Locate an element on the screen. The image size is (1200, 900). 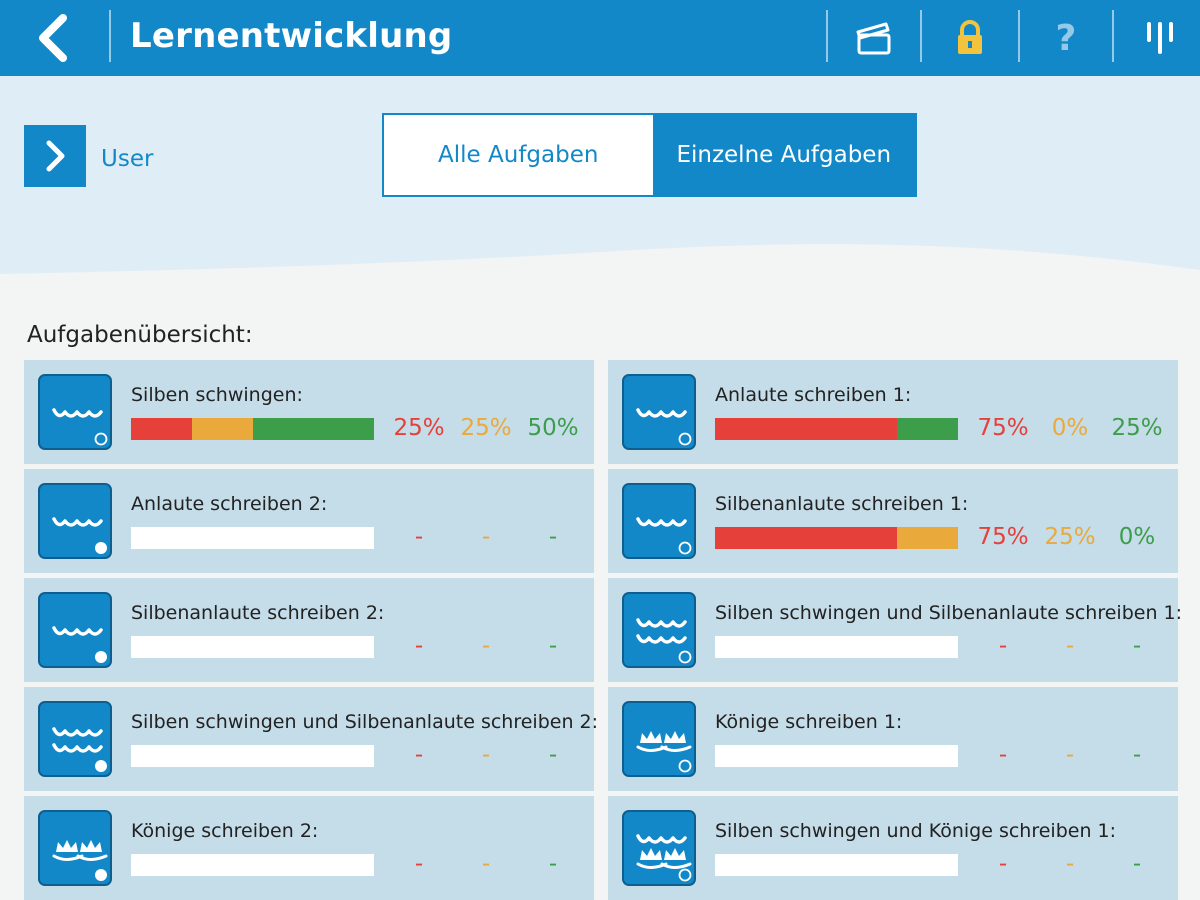
tab-einzelne-aufgaben: Einzelne Aufgaben is located at coordinates (783, 155).